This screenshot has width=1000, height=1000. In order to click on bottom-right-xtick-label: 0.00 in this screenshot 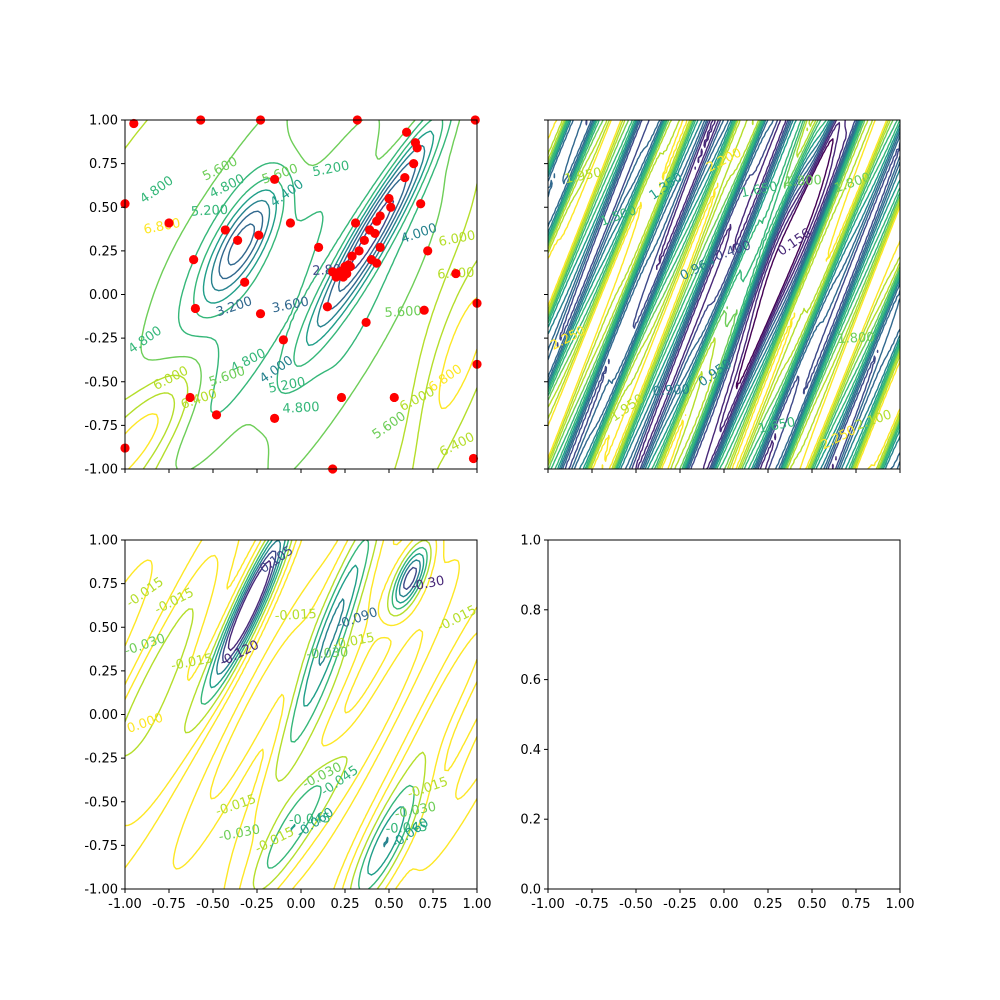, I will do `click(724, 904)`.